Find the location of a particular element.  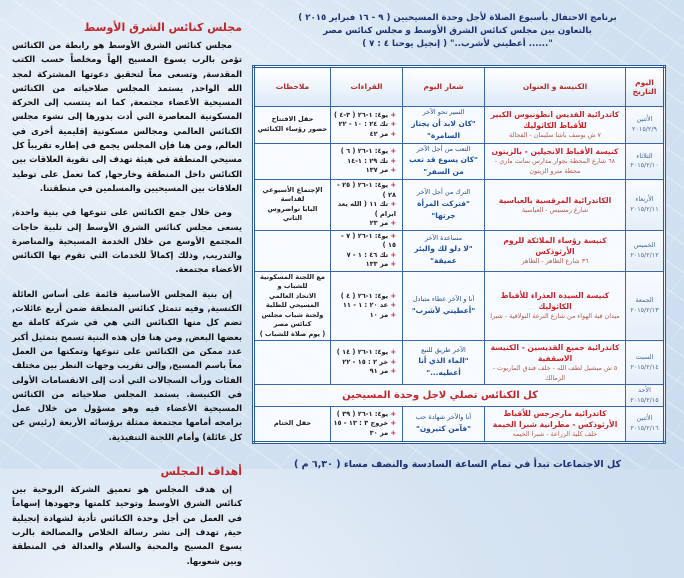

note-line: البابا تواضروس الثاني is located at coordinates (292, 213).